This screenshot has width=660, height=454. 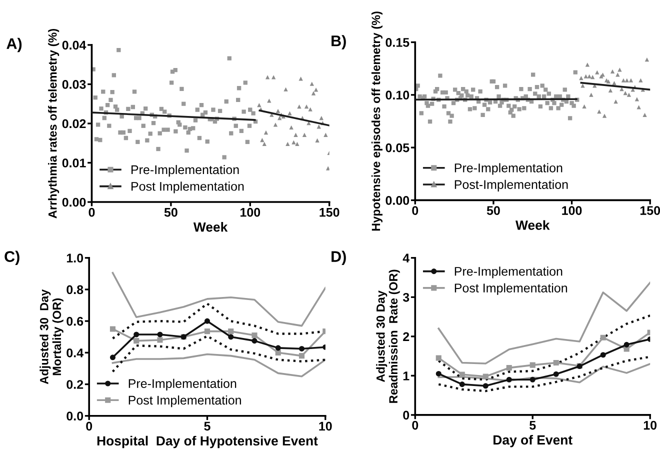 What do you see at coordinates (533, 441) in the screenshot?
I see `x-axis-title: Day of Event` at bounding box center [533, 441].